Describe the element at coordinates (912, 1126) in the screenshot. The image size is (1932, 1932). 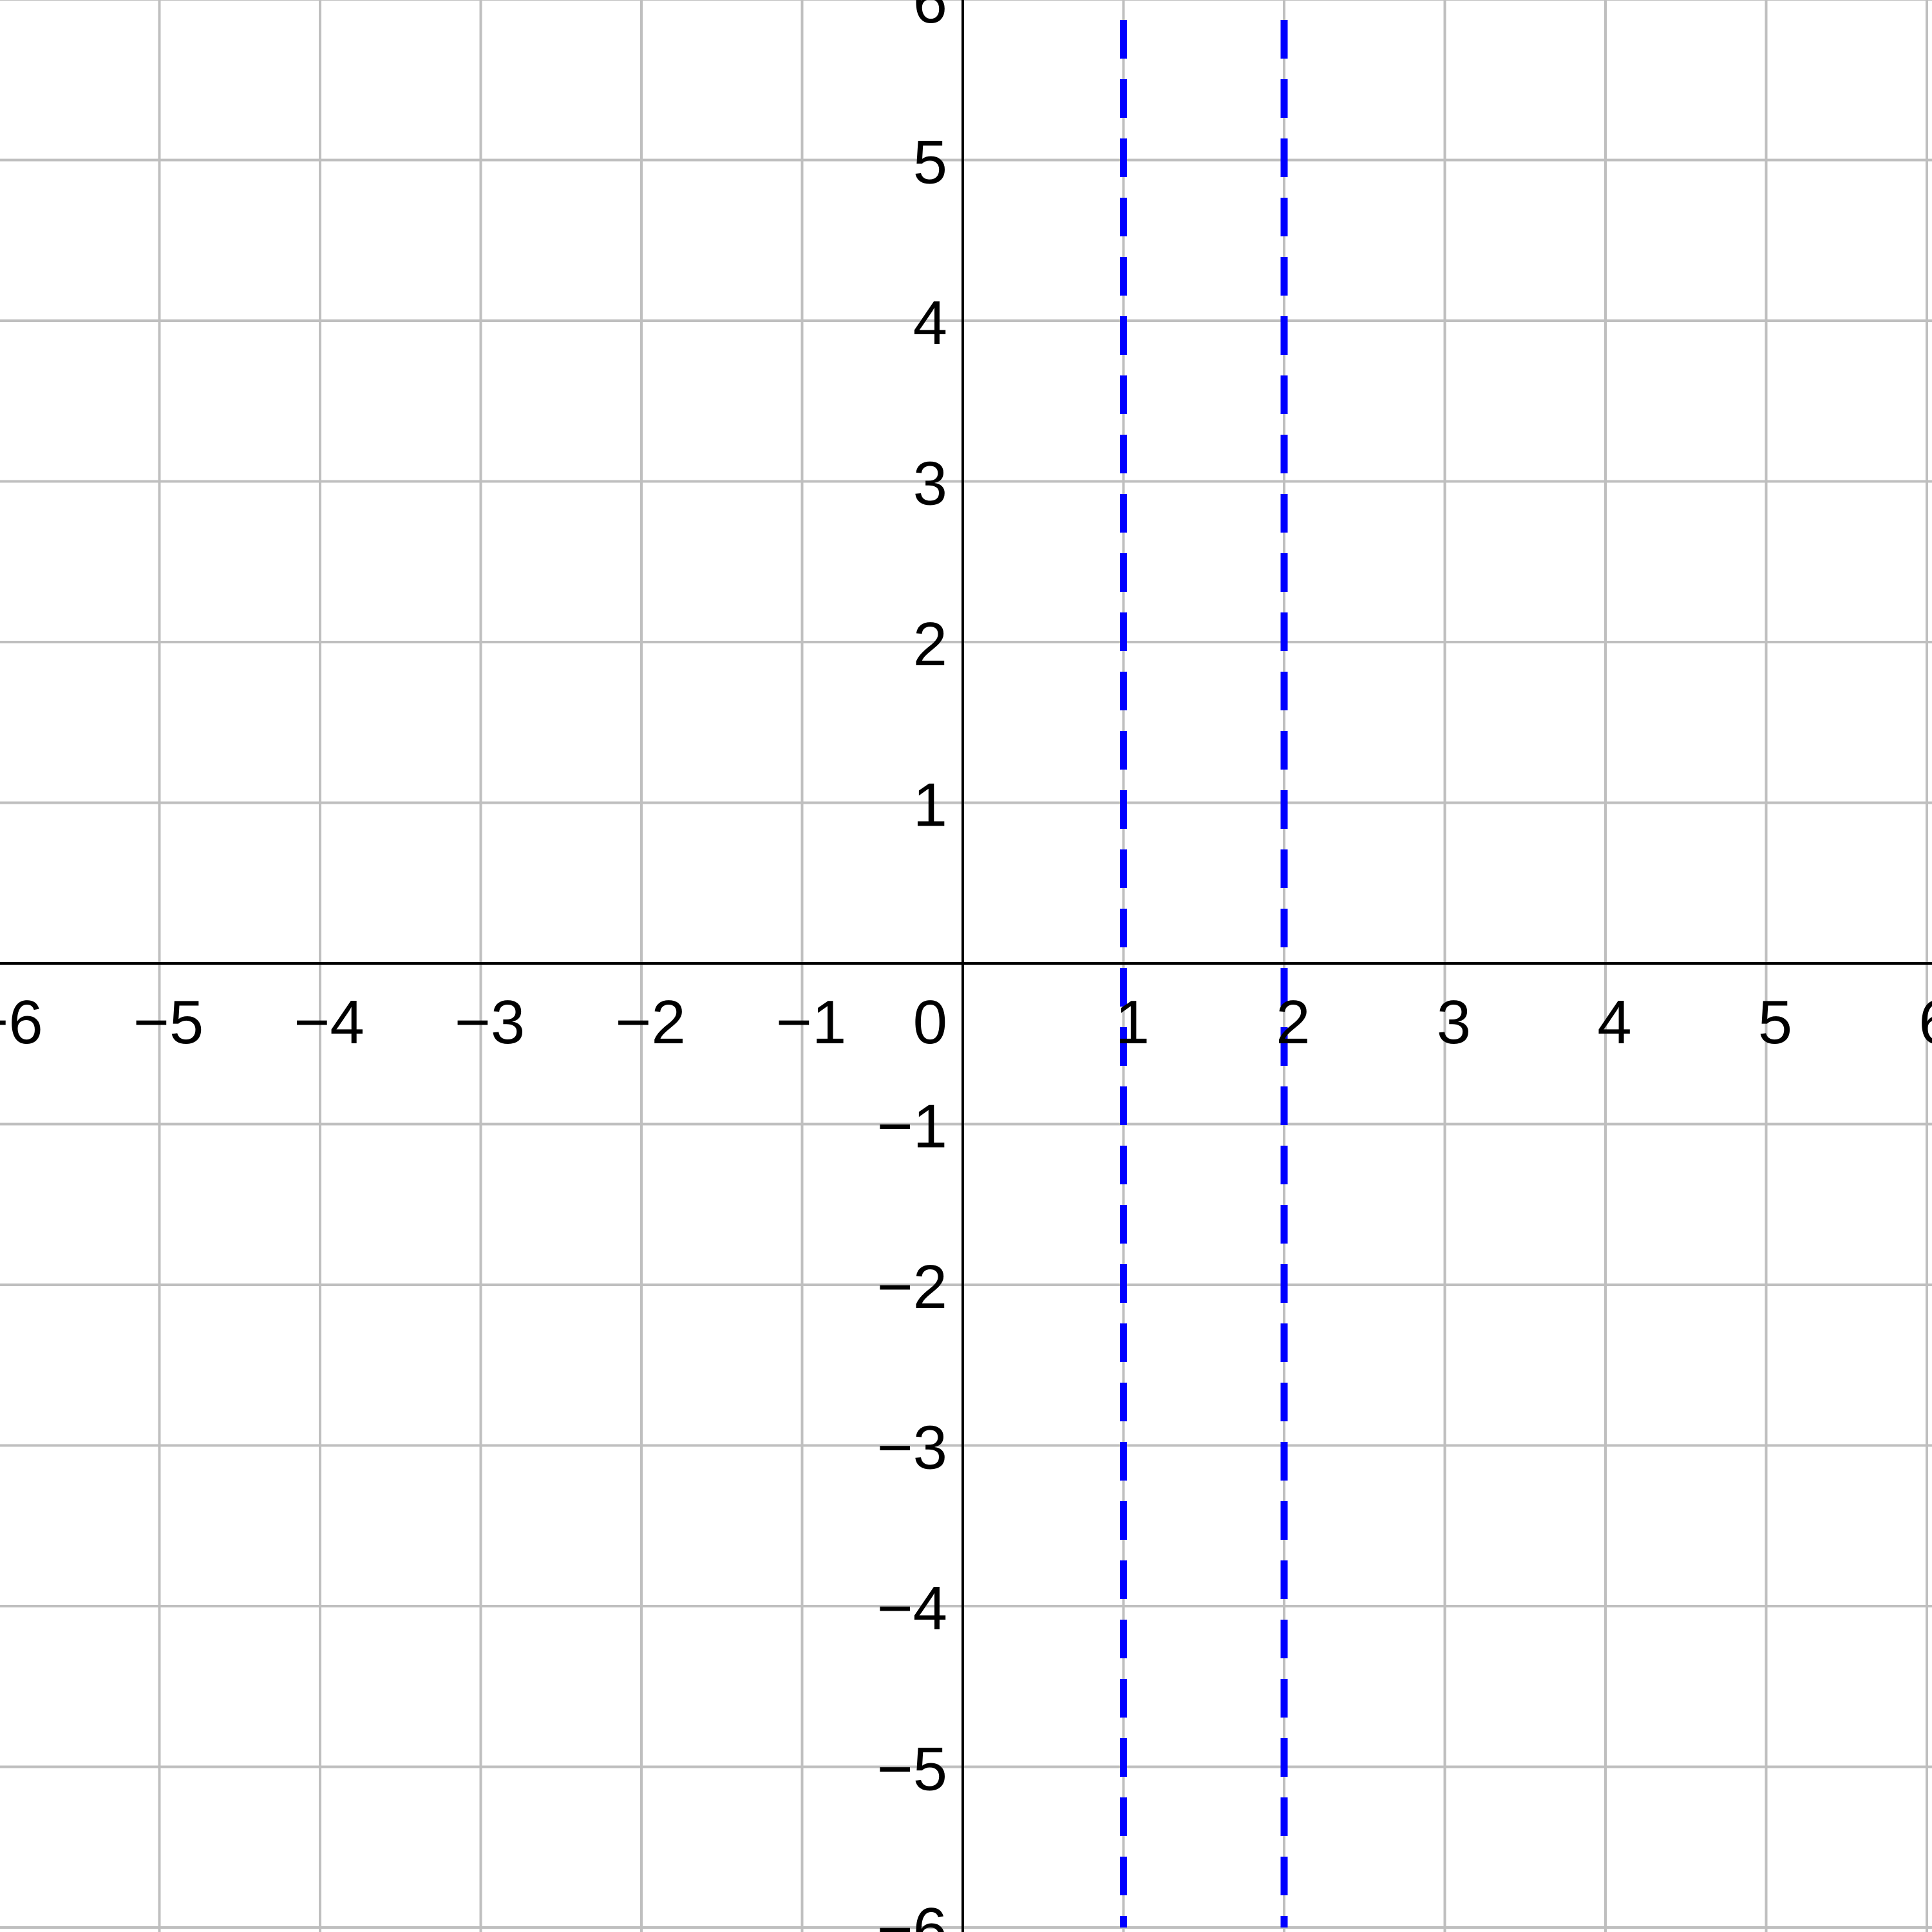
I see `y-tick-label: −1` at that location.